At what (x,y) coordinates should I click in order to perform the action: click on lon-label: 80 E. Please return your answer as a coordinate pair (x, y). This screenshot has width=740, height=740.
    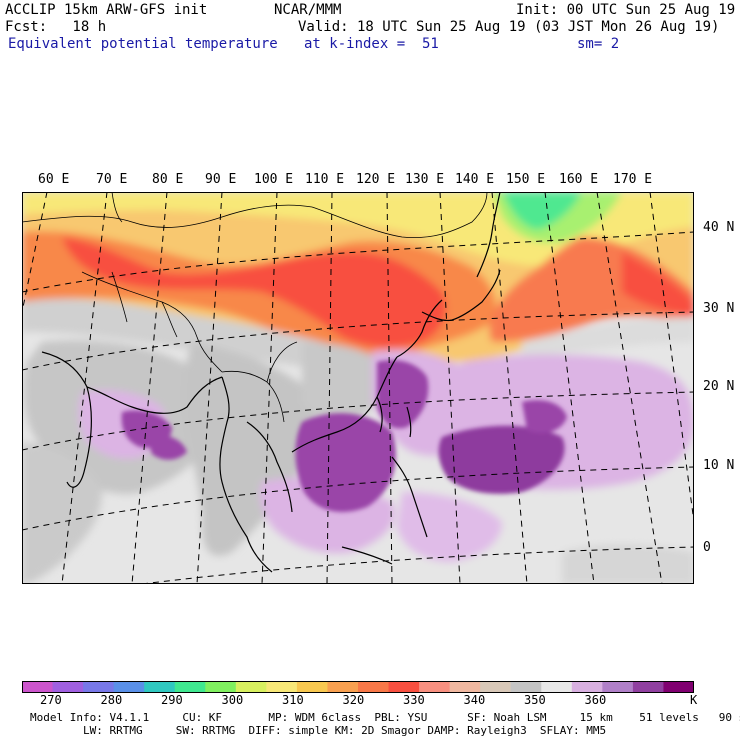
    Looking at the image, I should click on (168, 179).